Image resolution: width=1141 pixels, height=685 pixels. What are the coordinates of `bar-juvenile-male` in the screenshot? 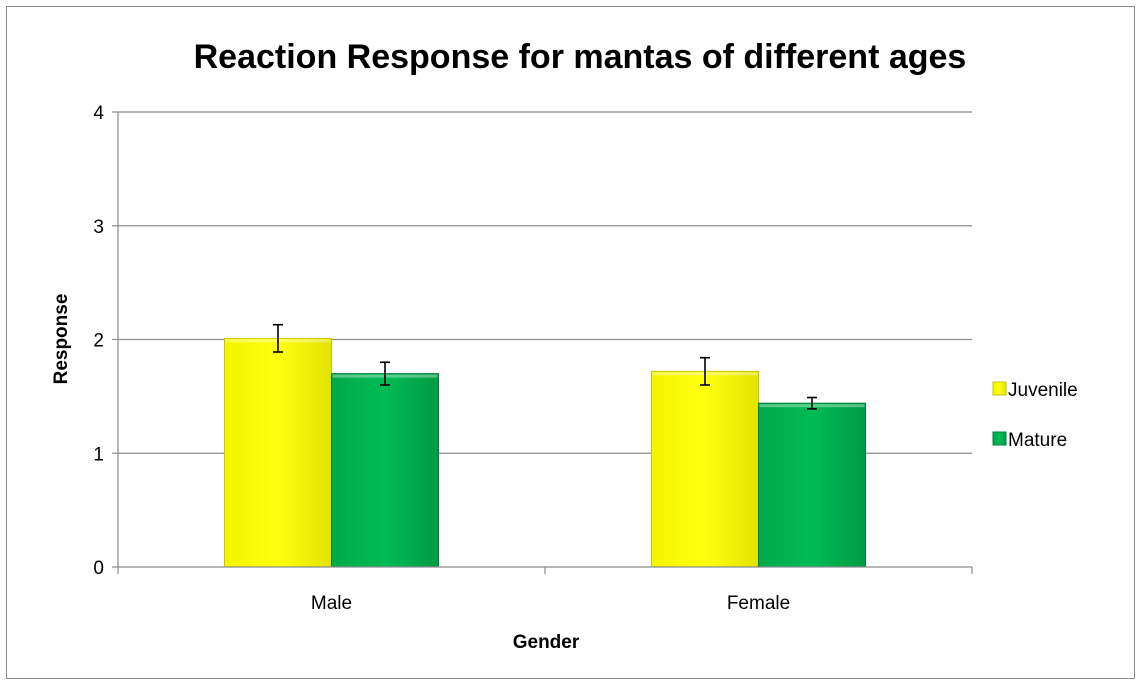 It's located at (278, 452).